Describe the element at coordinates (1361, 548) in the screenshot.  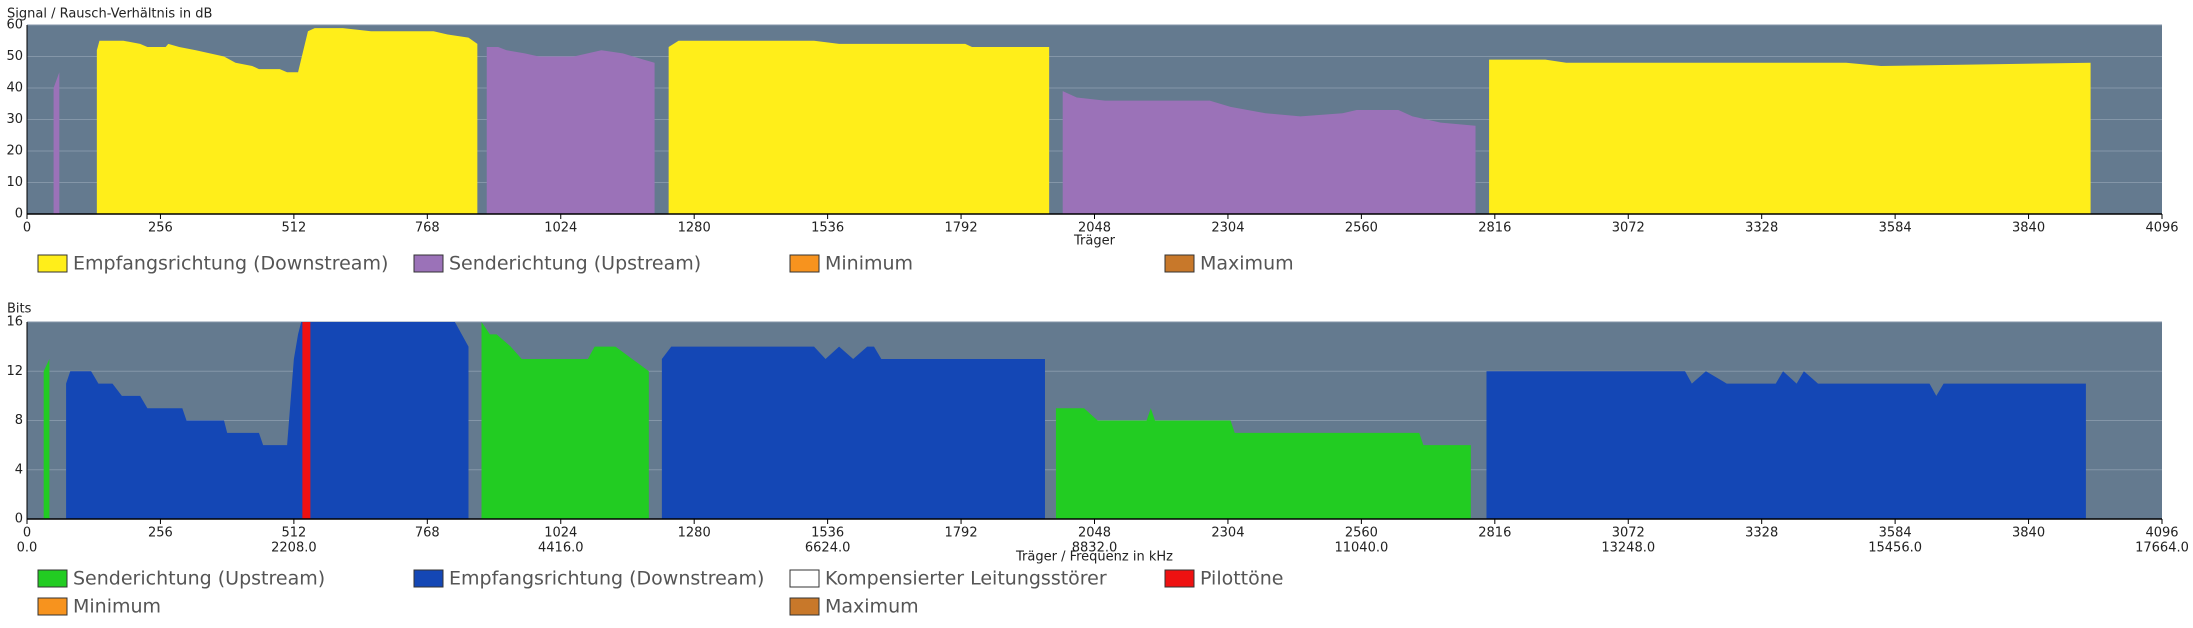
I see `x2-tick-label: 11040.0` at that location.